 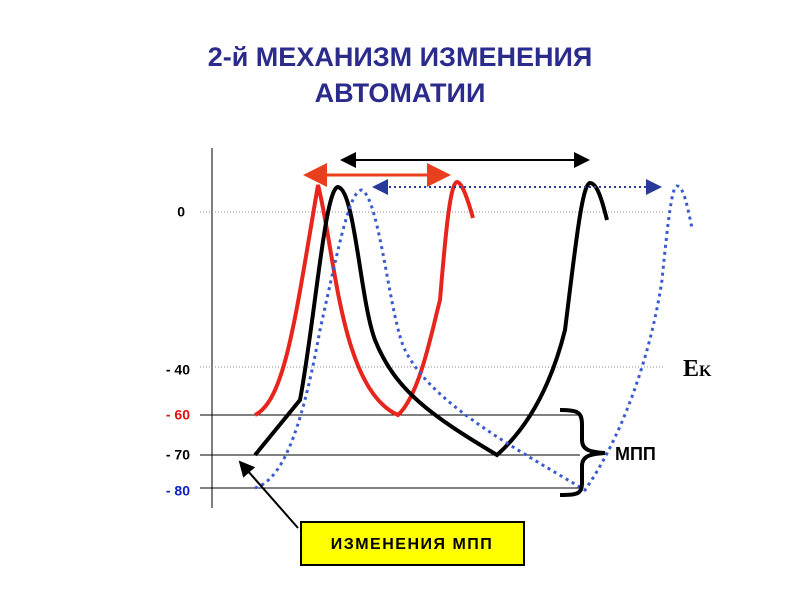 What do you see at coordinates (691, 369) in the screenshot?
I see `ek-main: E` at bounding box center [691, 369].